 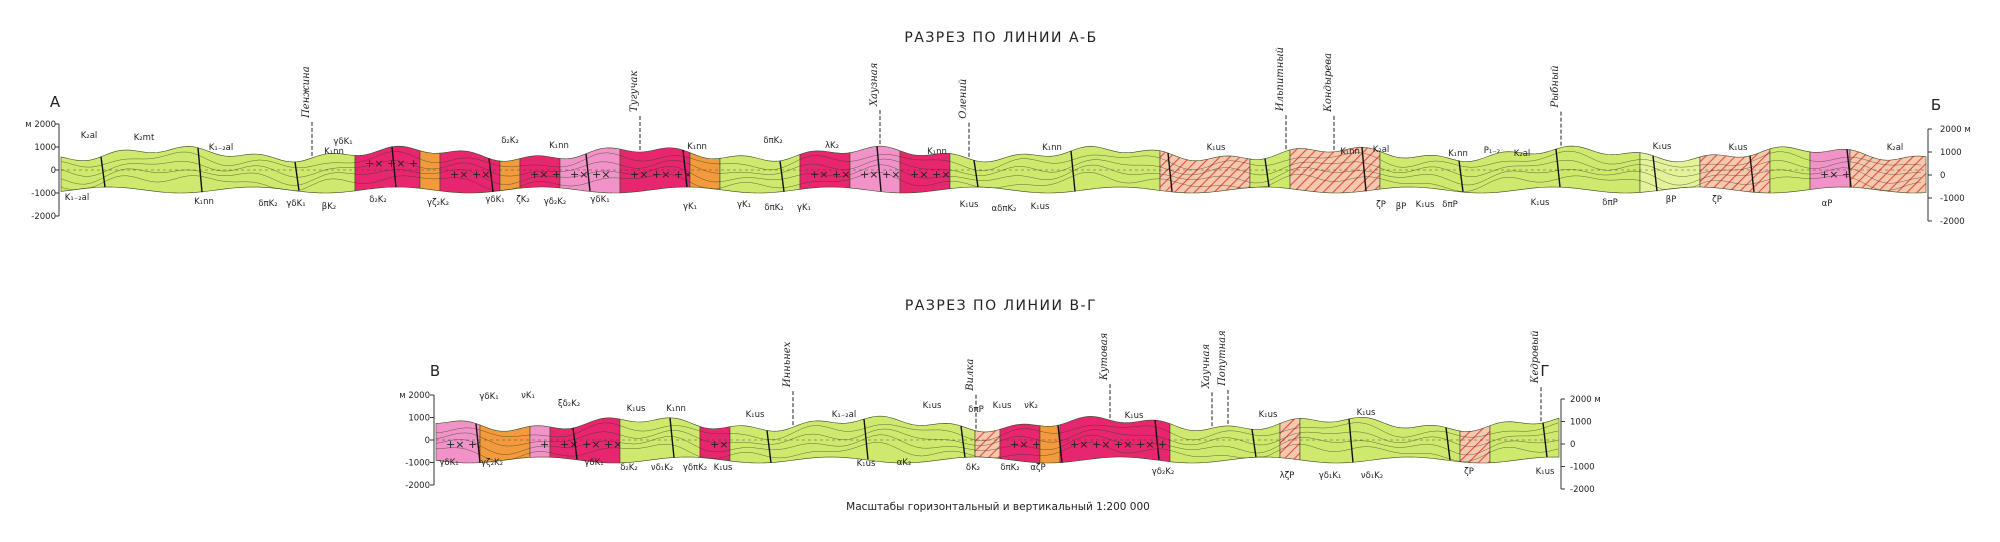 I want to click on formation-label: βK₂, so click(x=329, y=207).